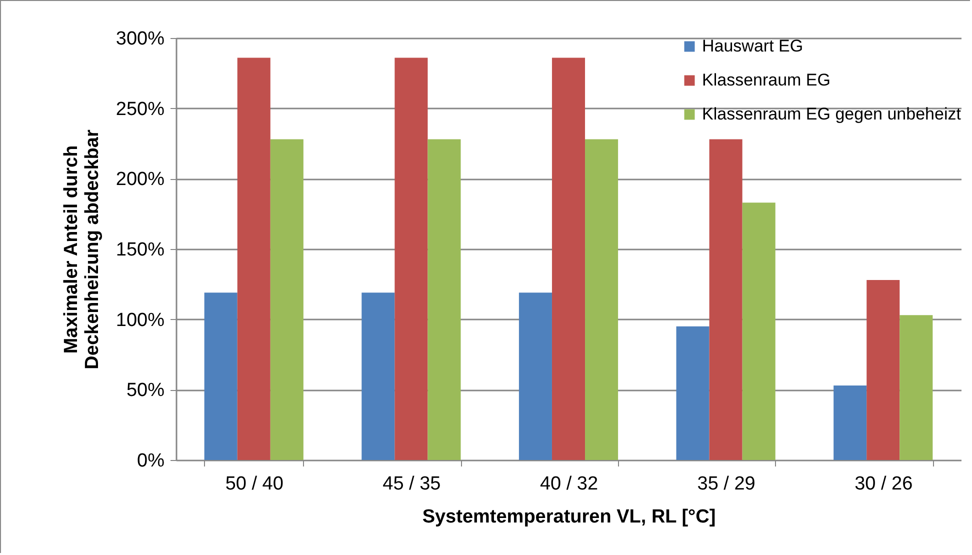 The width and height of the screenshot is (972, 555). I want to click on y-tick-label: 150%, so click(140, 250).